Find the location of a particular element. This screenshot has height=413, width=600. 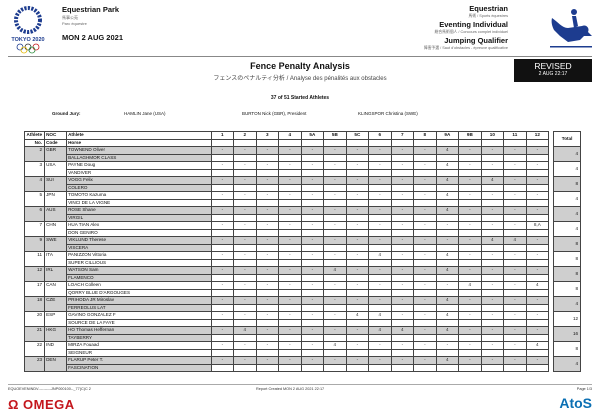

athlete-name: TOMOTO Kazuma is located at coordinates (138, 195).